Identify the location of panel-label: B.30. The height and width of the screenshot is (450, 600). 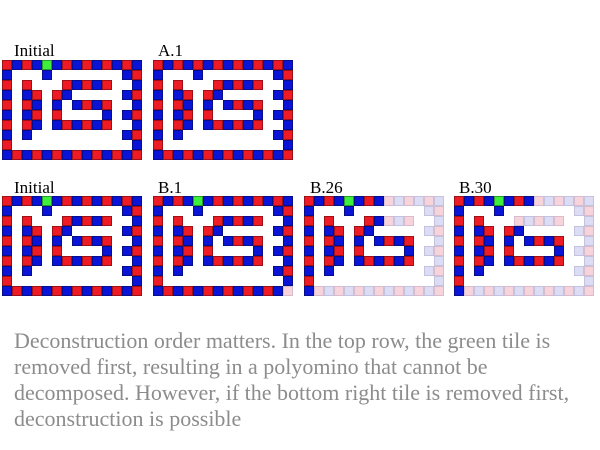
(475, 187).